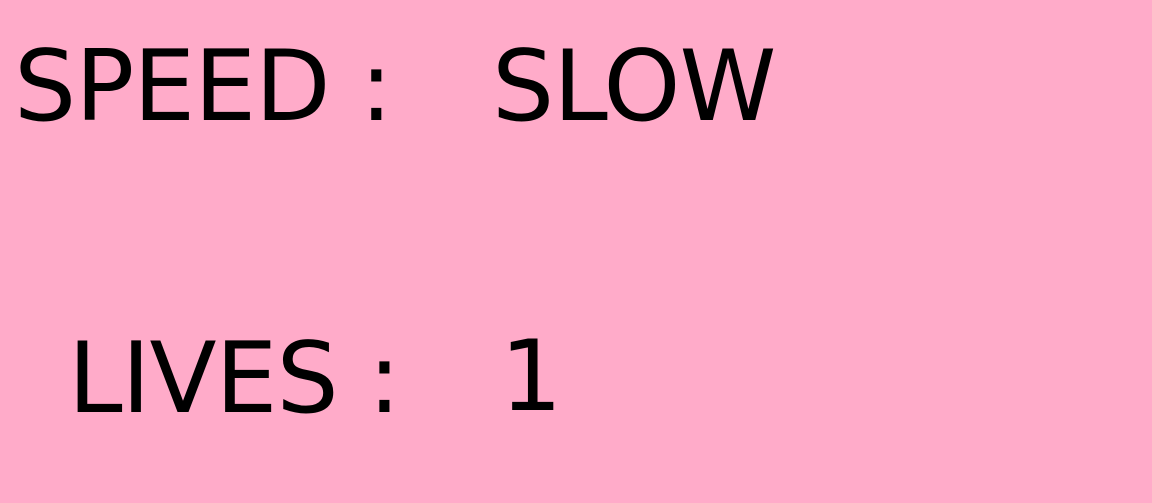 This screenshot has width=1152, height=503. Describe the element at coordinates (531, 377) in the screenshot. I see `lives-value: 1` at that location.